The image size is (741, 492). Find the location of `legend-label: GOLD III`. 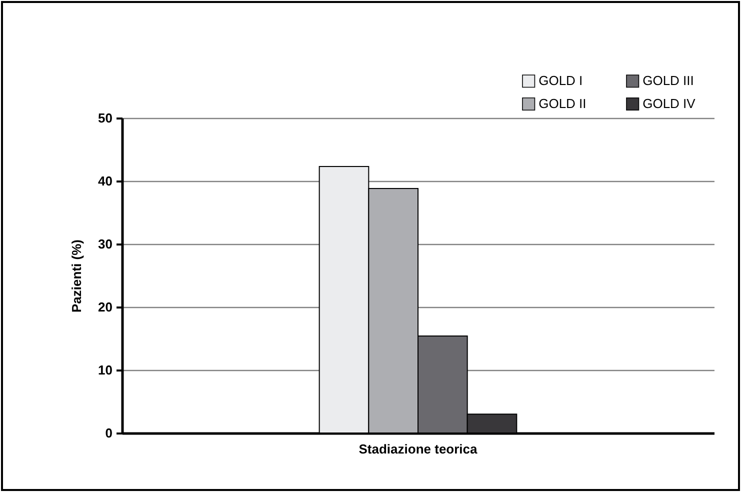

legend-label: GOLD III is located at coordinates (668, 80).